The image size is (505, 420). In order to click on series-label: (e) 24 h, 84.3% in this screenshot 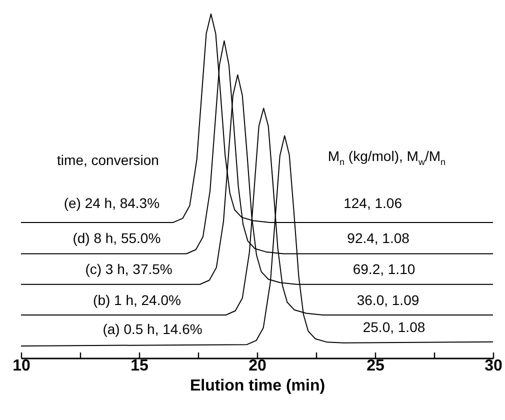, I will do `click(112, 203)`.